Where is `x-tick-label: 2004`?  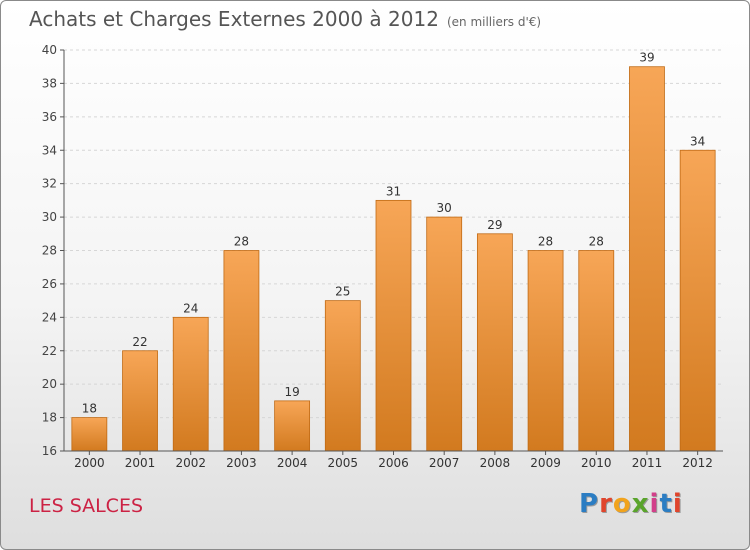
x-tick-label: 2004 is located at coordinates (292, 463).